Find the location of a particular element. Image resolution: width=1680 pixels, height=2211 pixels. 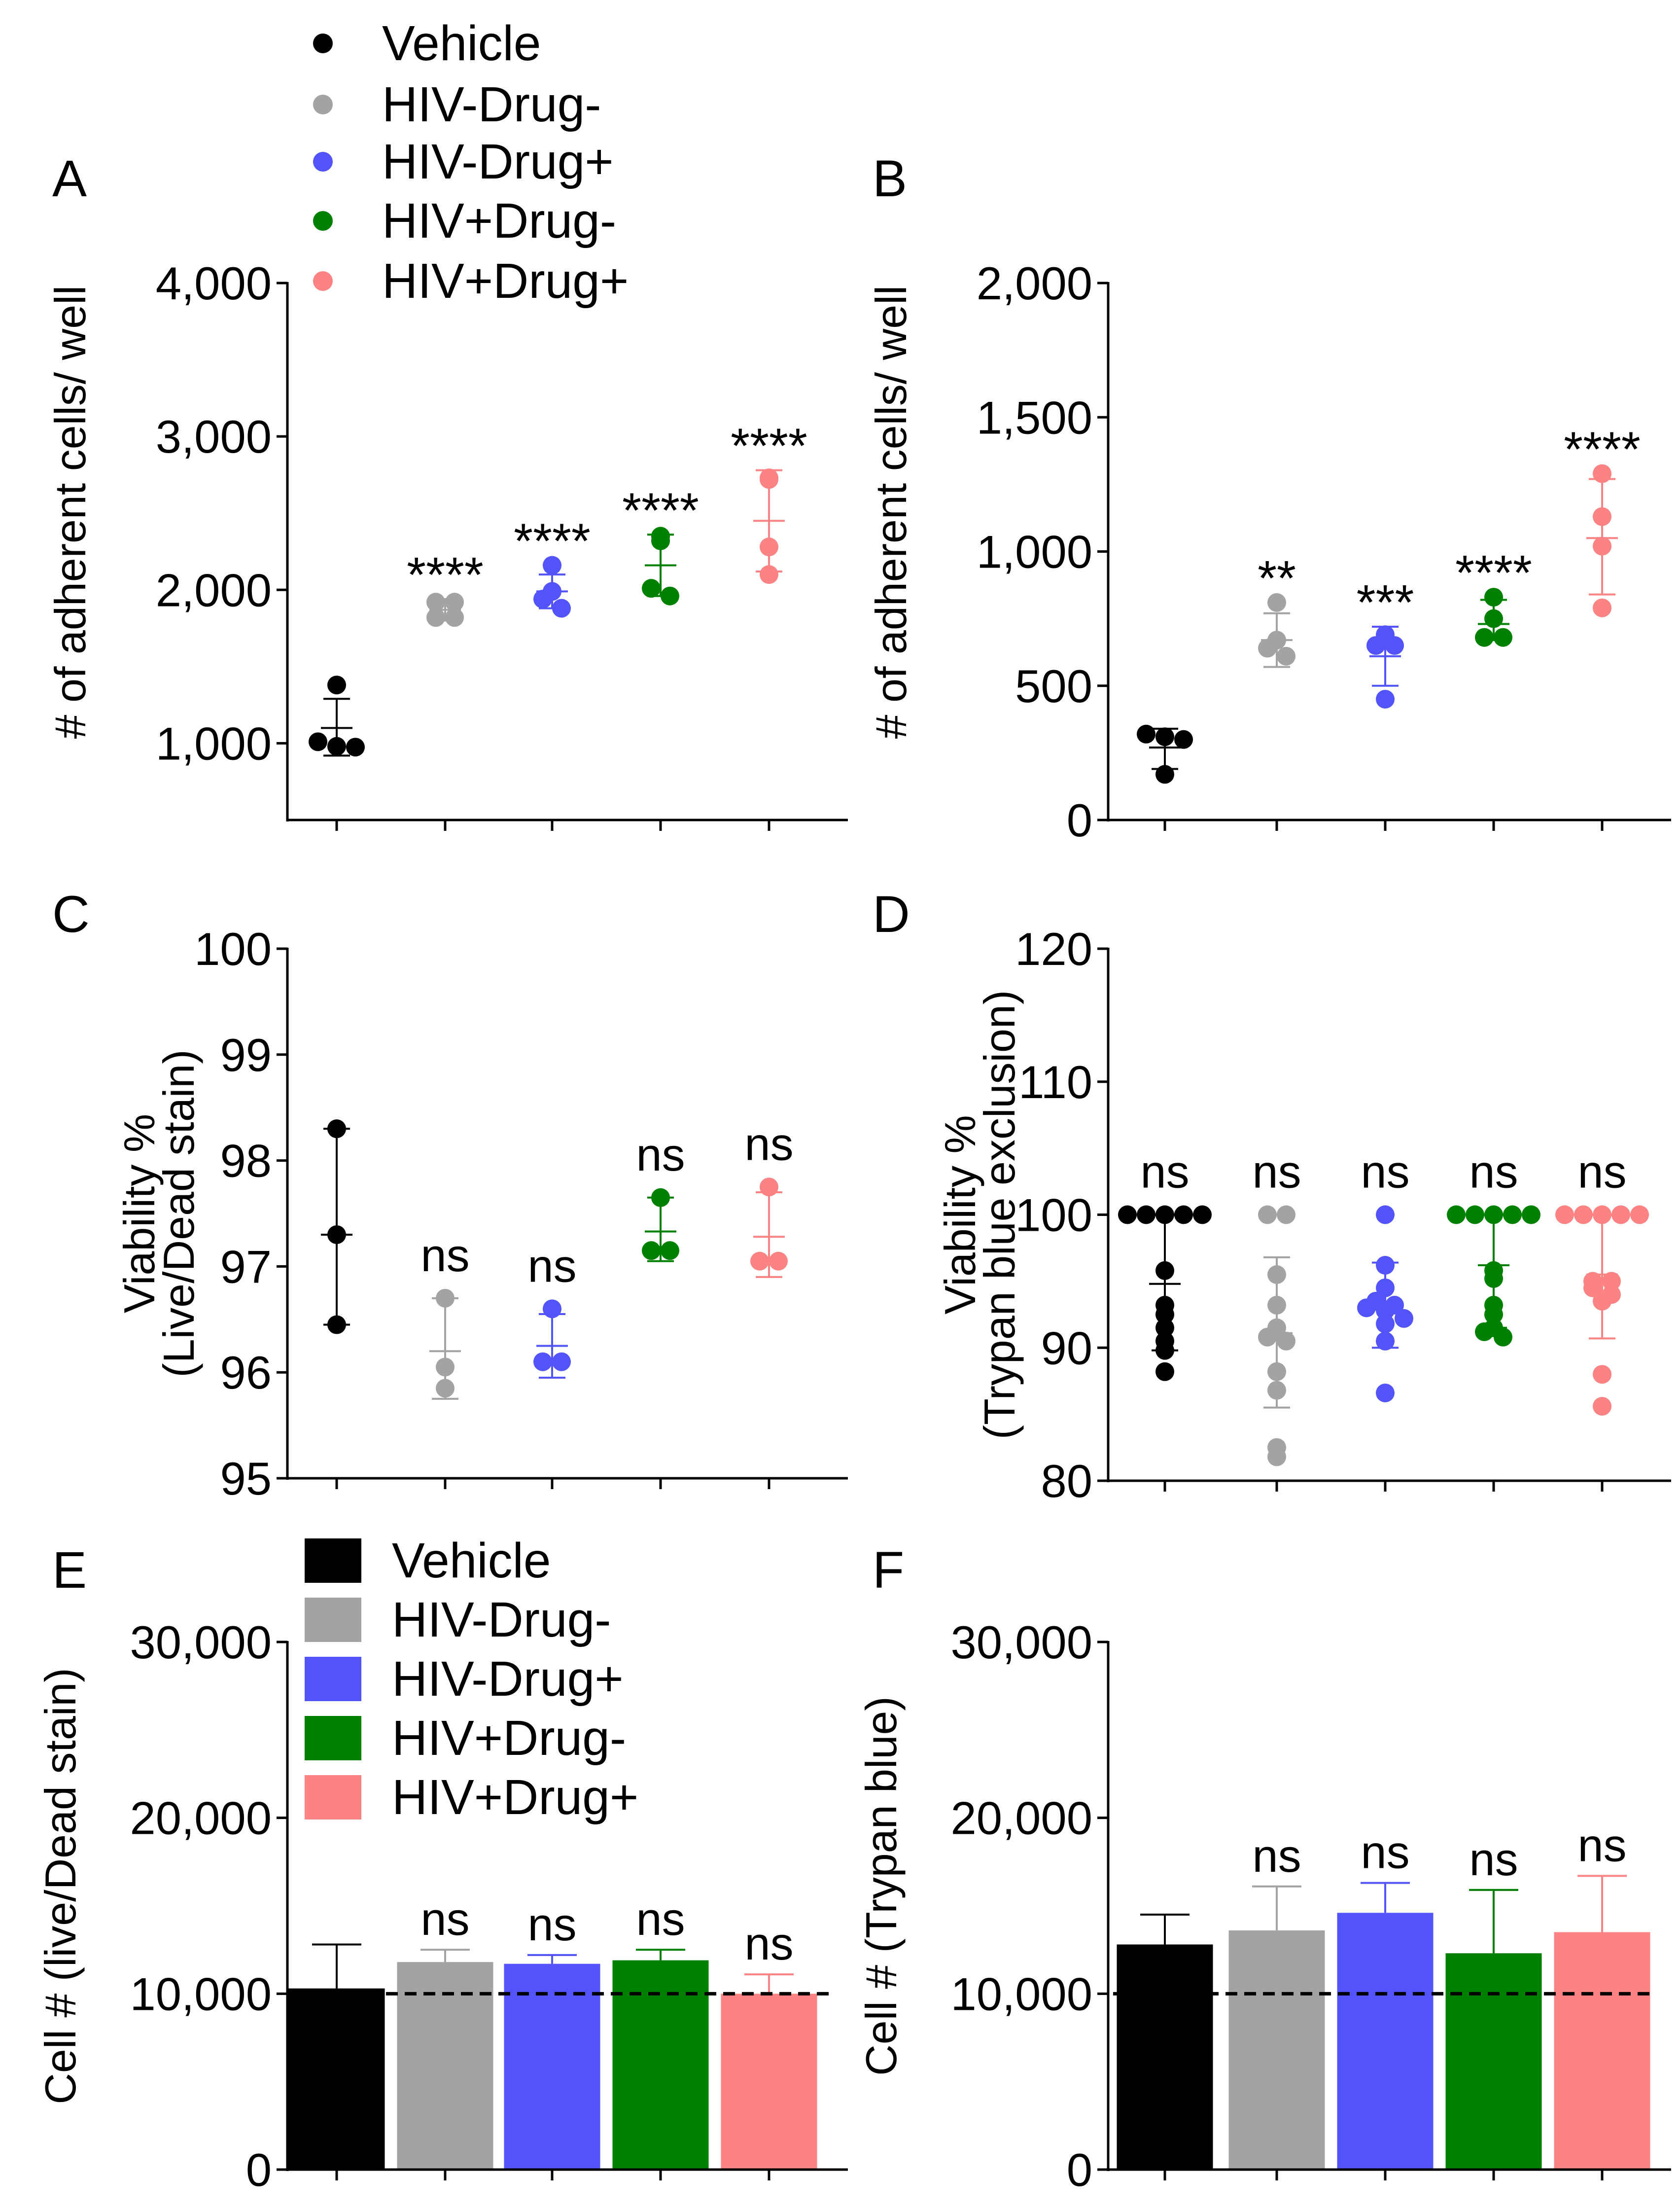

legend-swatch is located at coordinates (333, 1797).